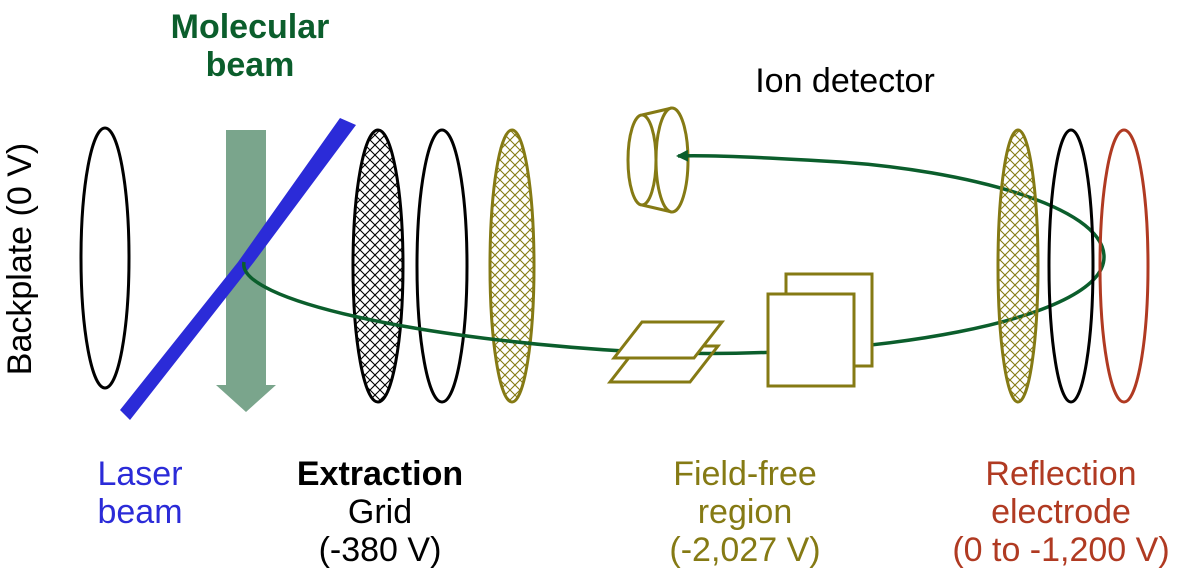 This screenshot has width=1195, height=584. Describe the element at coordinates (140, 512) in the screenshot. I see `laser-beam-line-2: beam` at that location.